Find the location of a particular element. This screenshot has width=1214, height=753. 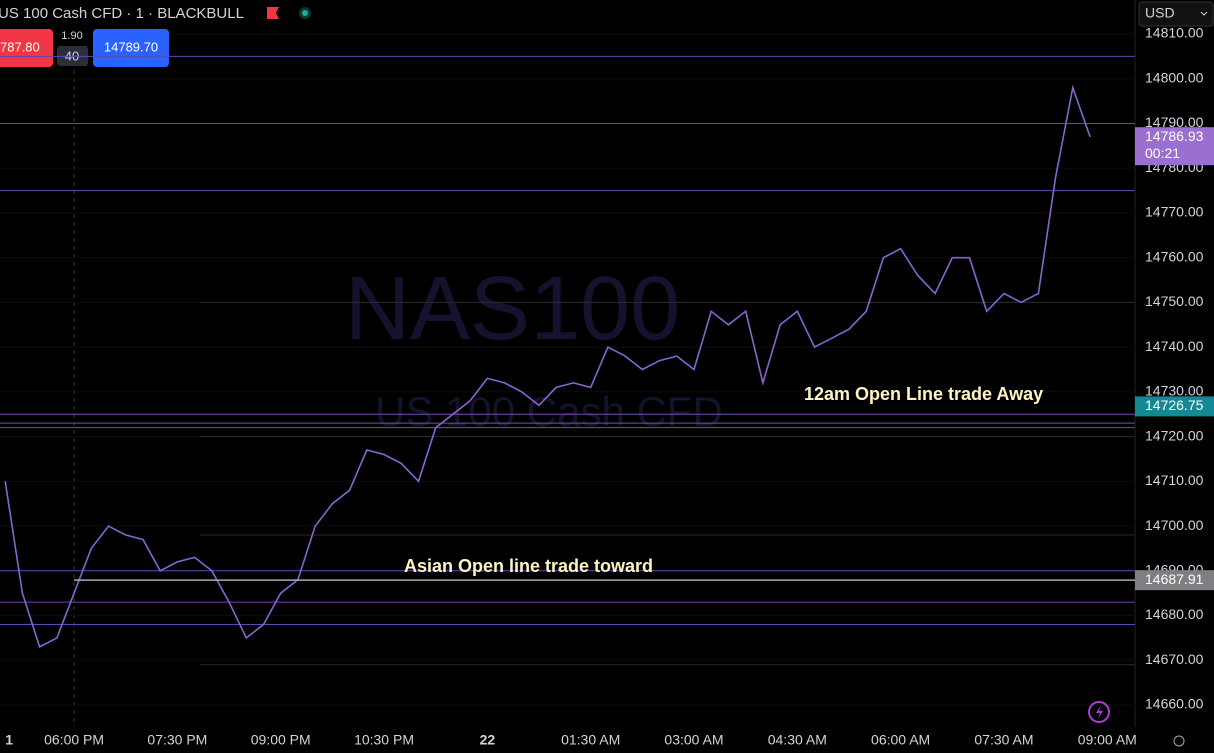

x-tick-label: 07:30 AM is located at coordinates (1003, 740).